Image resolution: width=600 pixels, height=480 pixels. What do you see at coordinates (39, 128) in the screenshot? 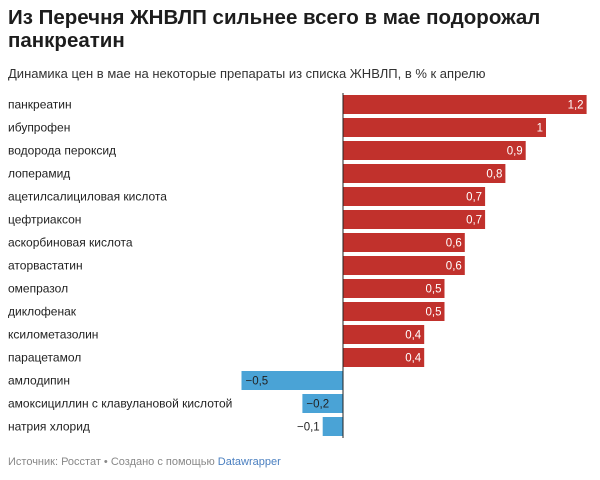
I see `category-label: ибупрофен` at bounding box center [39, 128].